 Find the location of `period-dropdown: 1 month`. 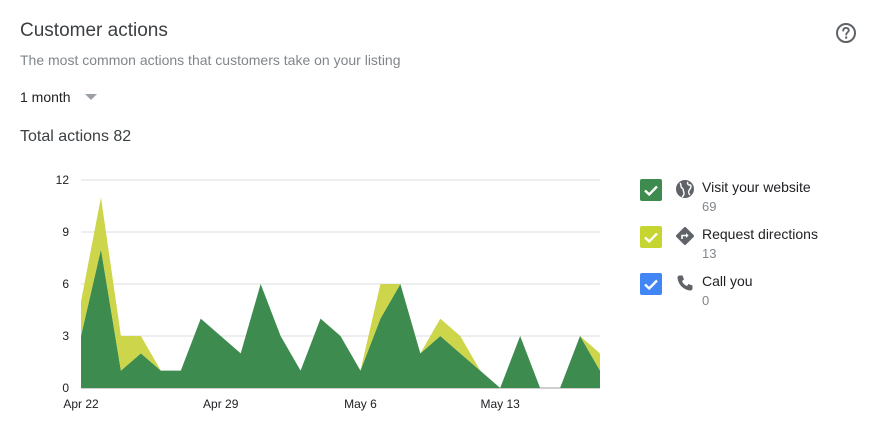

period-dropdown: 1 month is located at coordinates (58, 97).